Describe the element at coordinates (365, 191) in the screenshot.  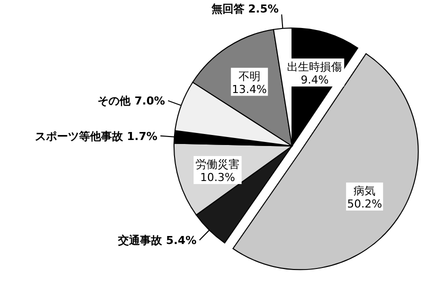
I see `slice-label: 病気` at that location.